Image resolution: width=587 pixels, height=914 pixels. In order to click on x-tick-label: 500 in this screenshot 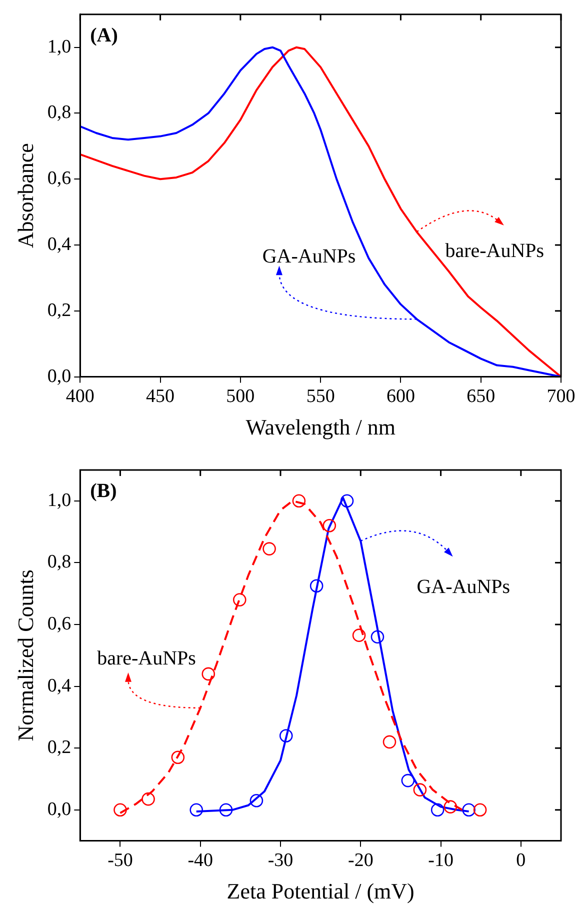, I will do `click(240, 397)`.